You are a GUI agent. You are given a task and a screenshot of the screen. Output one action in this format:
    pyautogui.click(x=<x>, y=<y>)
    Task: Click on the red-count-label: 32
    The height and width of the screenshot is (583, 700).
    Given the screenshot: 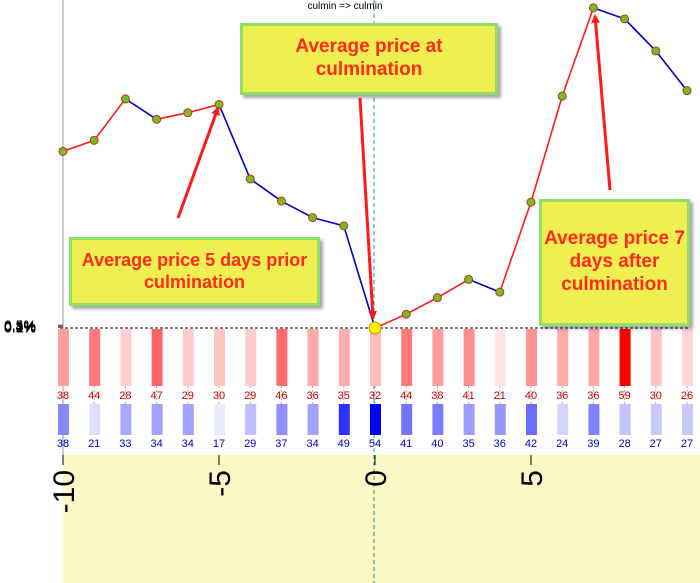 What is the action you would take?
    pyautogui.click(x=375, y=396)
    